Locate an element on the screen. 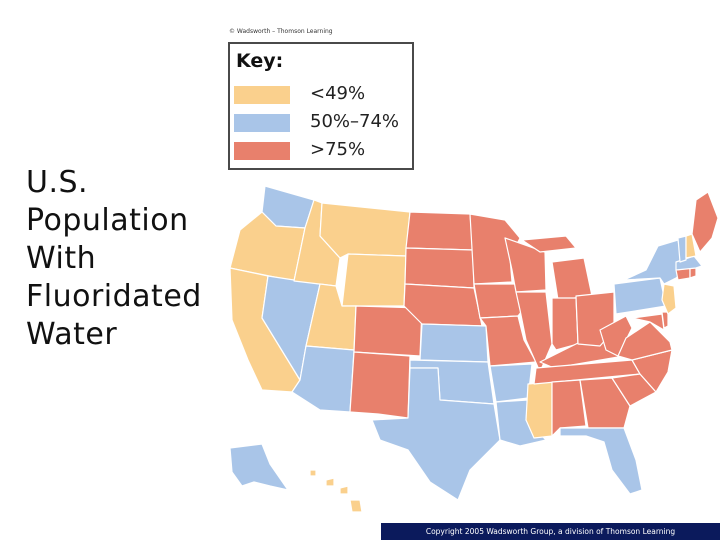 Image resolution: width=720 pixels, height=540 pixels. publisher-credit: © Wadsworth – Thomson Learning is located at coordinates (281, 31).